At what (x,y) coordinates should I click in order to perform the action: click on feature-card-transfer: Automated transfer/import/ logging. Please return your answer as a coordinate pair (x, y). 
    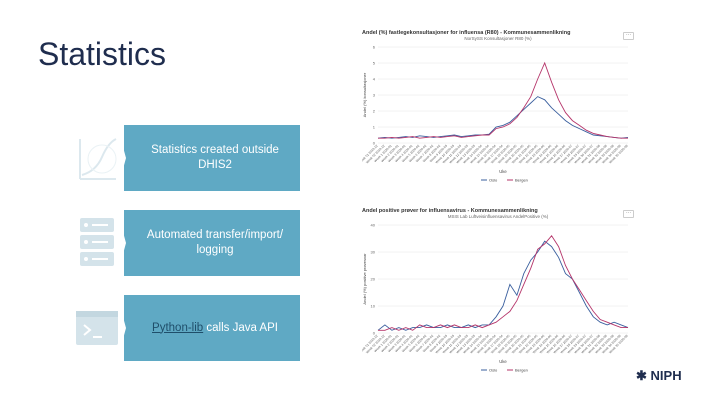
    Looking at the image, I should click on (183, 243).